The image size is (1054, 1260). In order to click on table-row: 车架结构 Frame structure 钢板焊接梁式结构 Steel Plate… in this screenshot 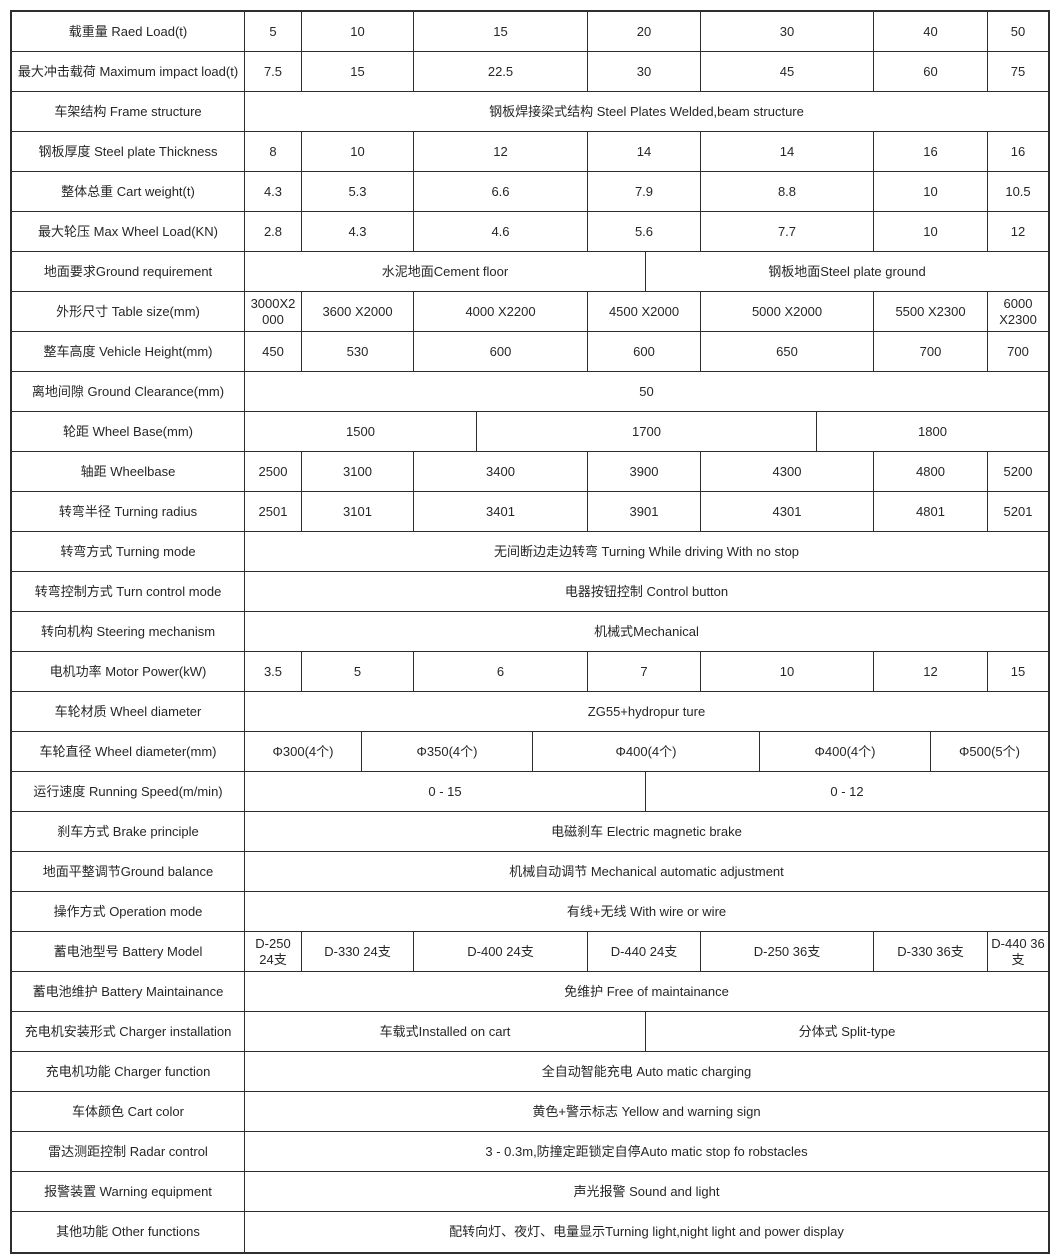, I will do `click(530, 112)`.